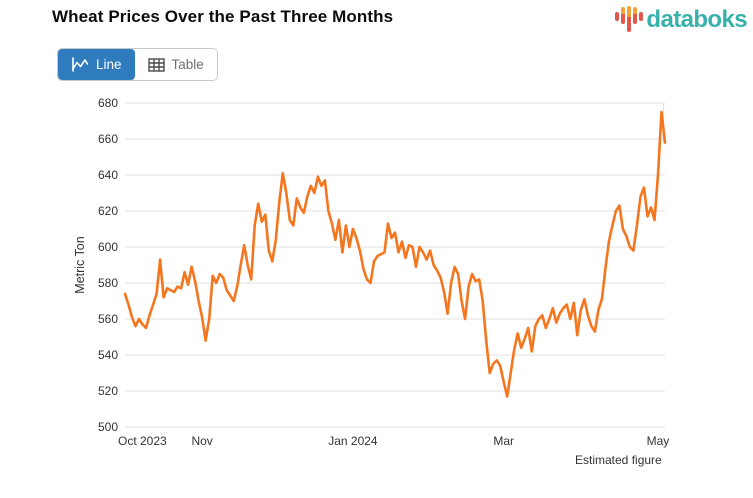  What do you see at coordinates (503, 441) in the screenshot?
I see `x-tick-label: Mar` at bounding box center [503, 441].